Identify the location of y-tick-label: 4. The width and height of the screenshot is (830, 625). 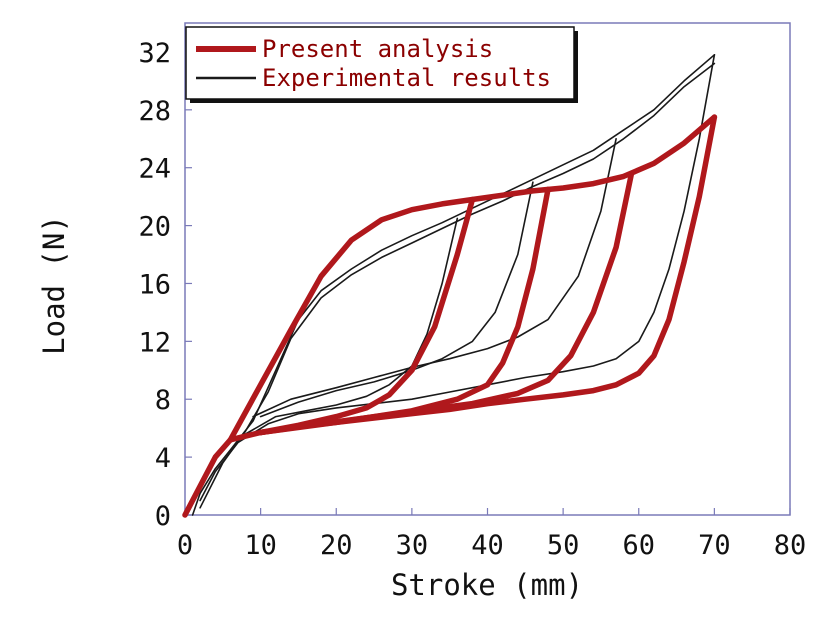
(163, 458).